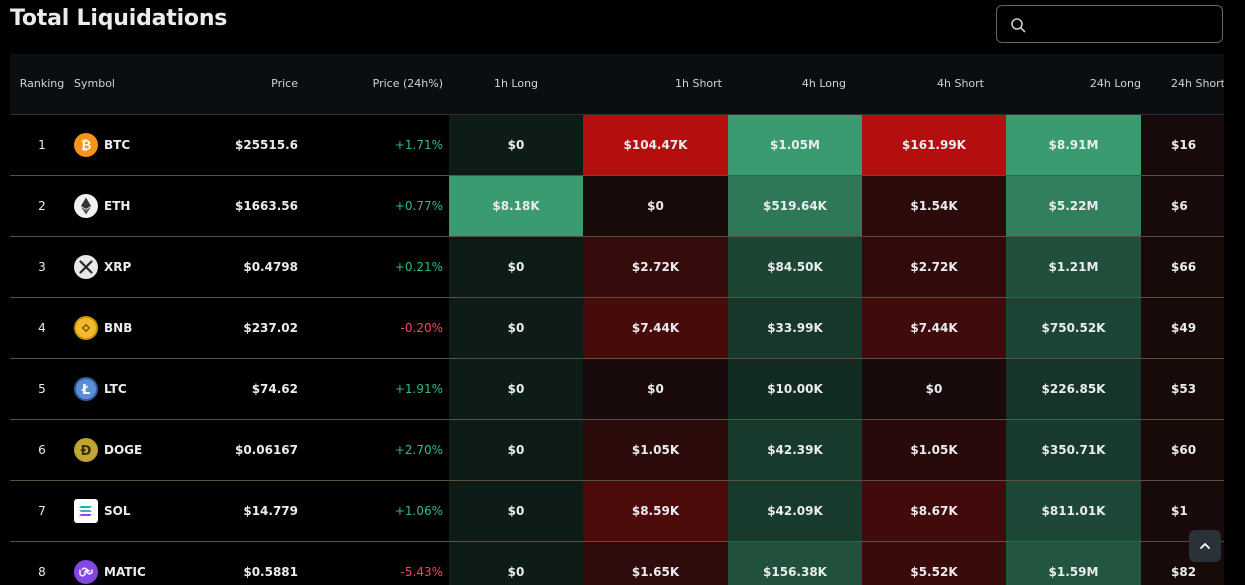 Image resolution: width=1245 pixels, height=585 pixels. What do you see at coordinates (117, 144) in the screenshot?
I see `symbol-label: BTC` at bounding box center [117, 144].